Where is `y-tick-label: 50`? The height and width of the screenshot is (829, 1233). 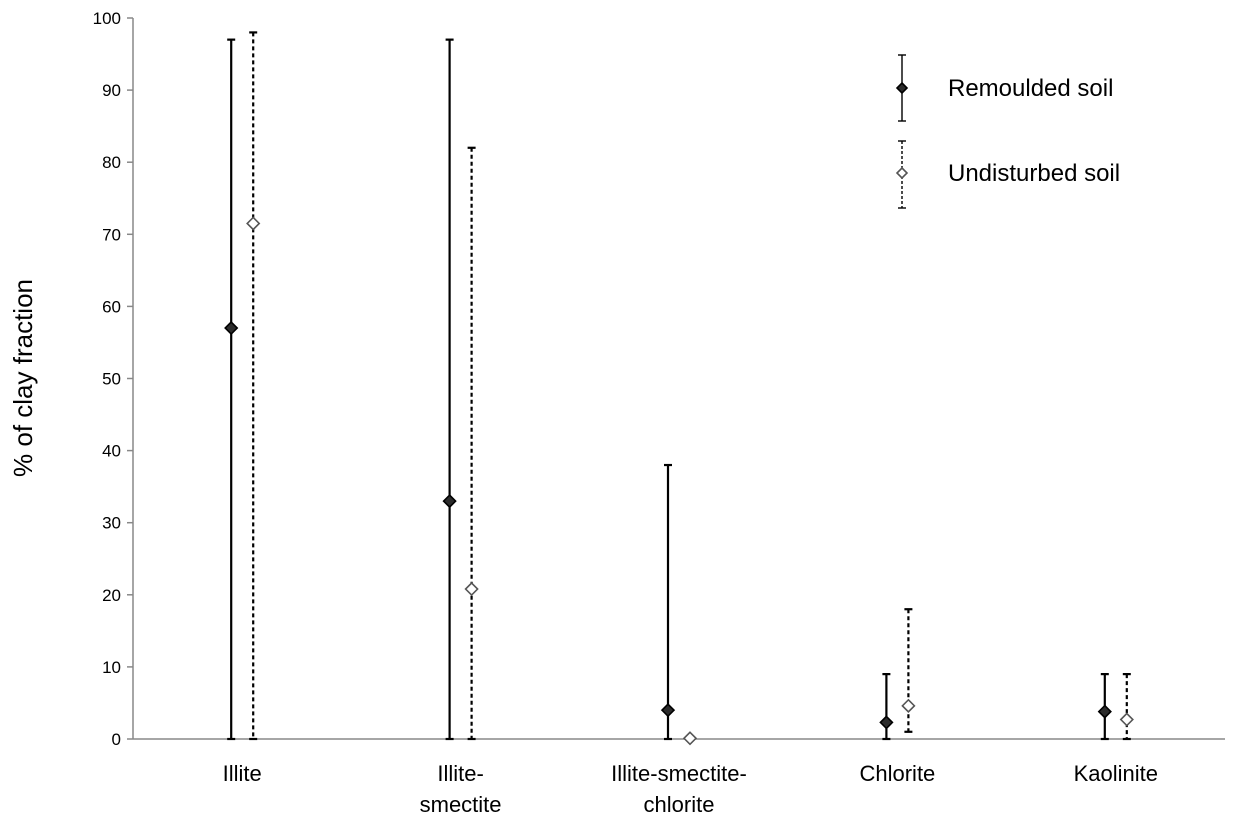
y-tick-label: 50 is located at coordinates (111, 379).